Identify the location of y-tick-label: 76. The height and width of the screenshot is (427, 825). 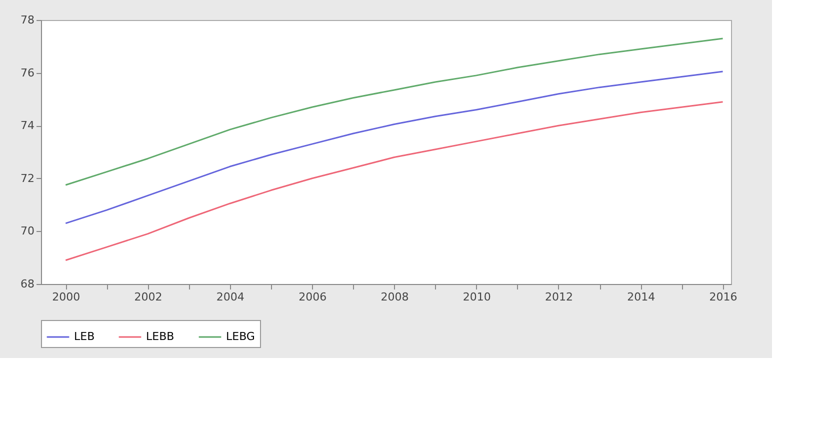
(27, 73).